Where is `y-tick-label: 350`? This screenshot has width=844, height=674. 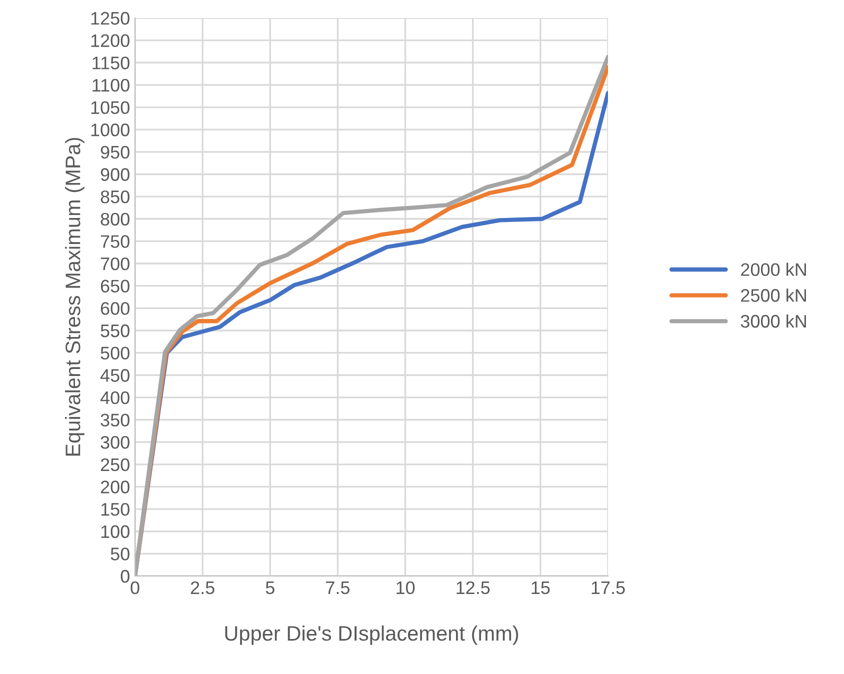
y-tick-label: 350 is located at coordinates (115, 420).